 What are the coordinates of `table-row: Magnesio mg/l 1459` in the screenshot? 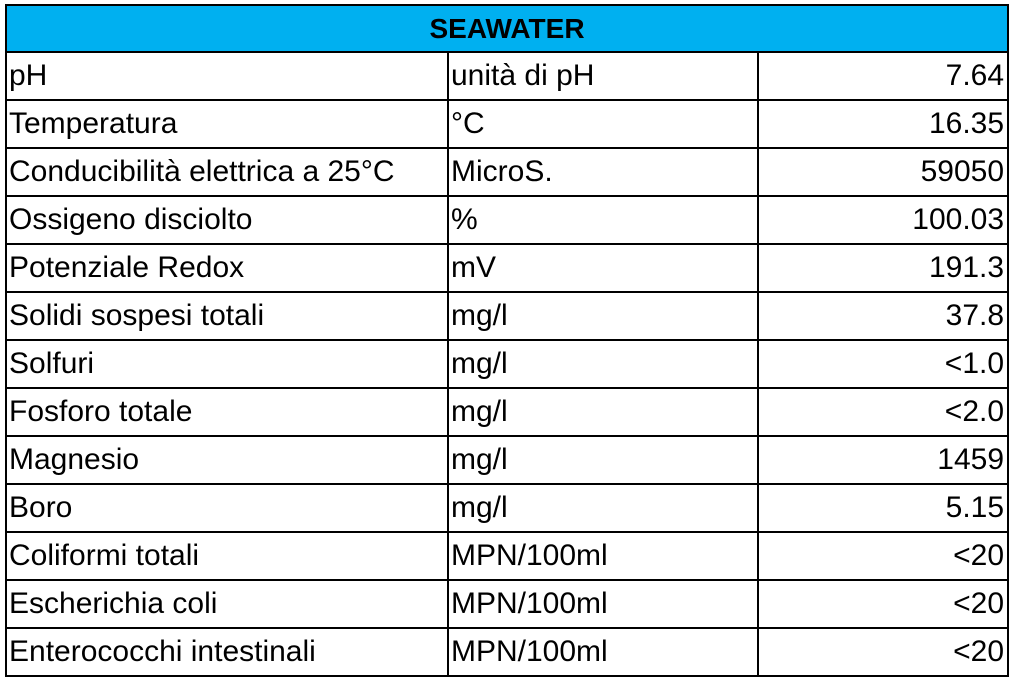 It's located at (507, 460).